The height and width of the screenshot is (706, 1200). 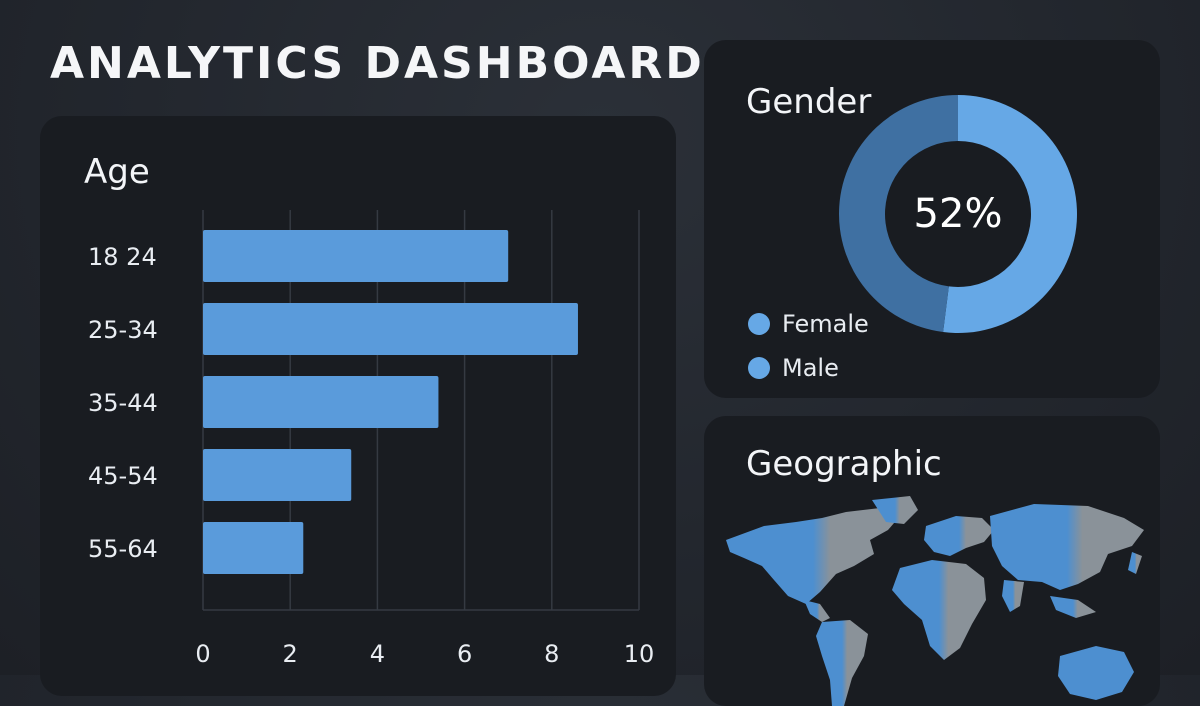 What do you see at coordinates (939, 610) in the screenshot?
I see `map-africa` at bounding box center [939, 610].